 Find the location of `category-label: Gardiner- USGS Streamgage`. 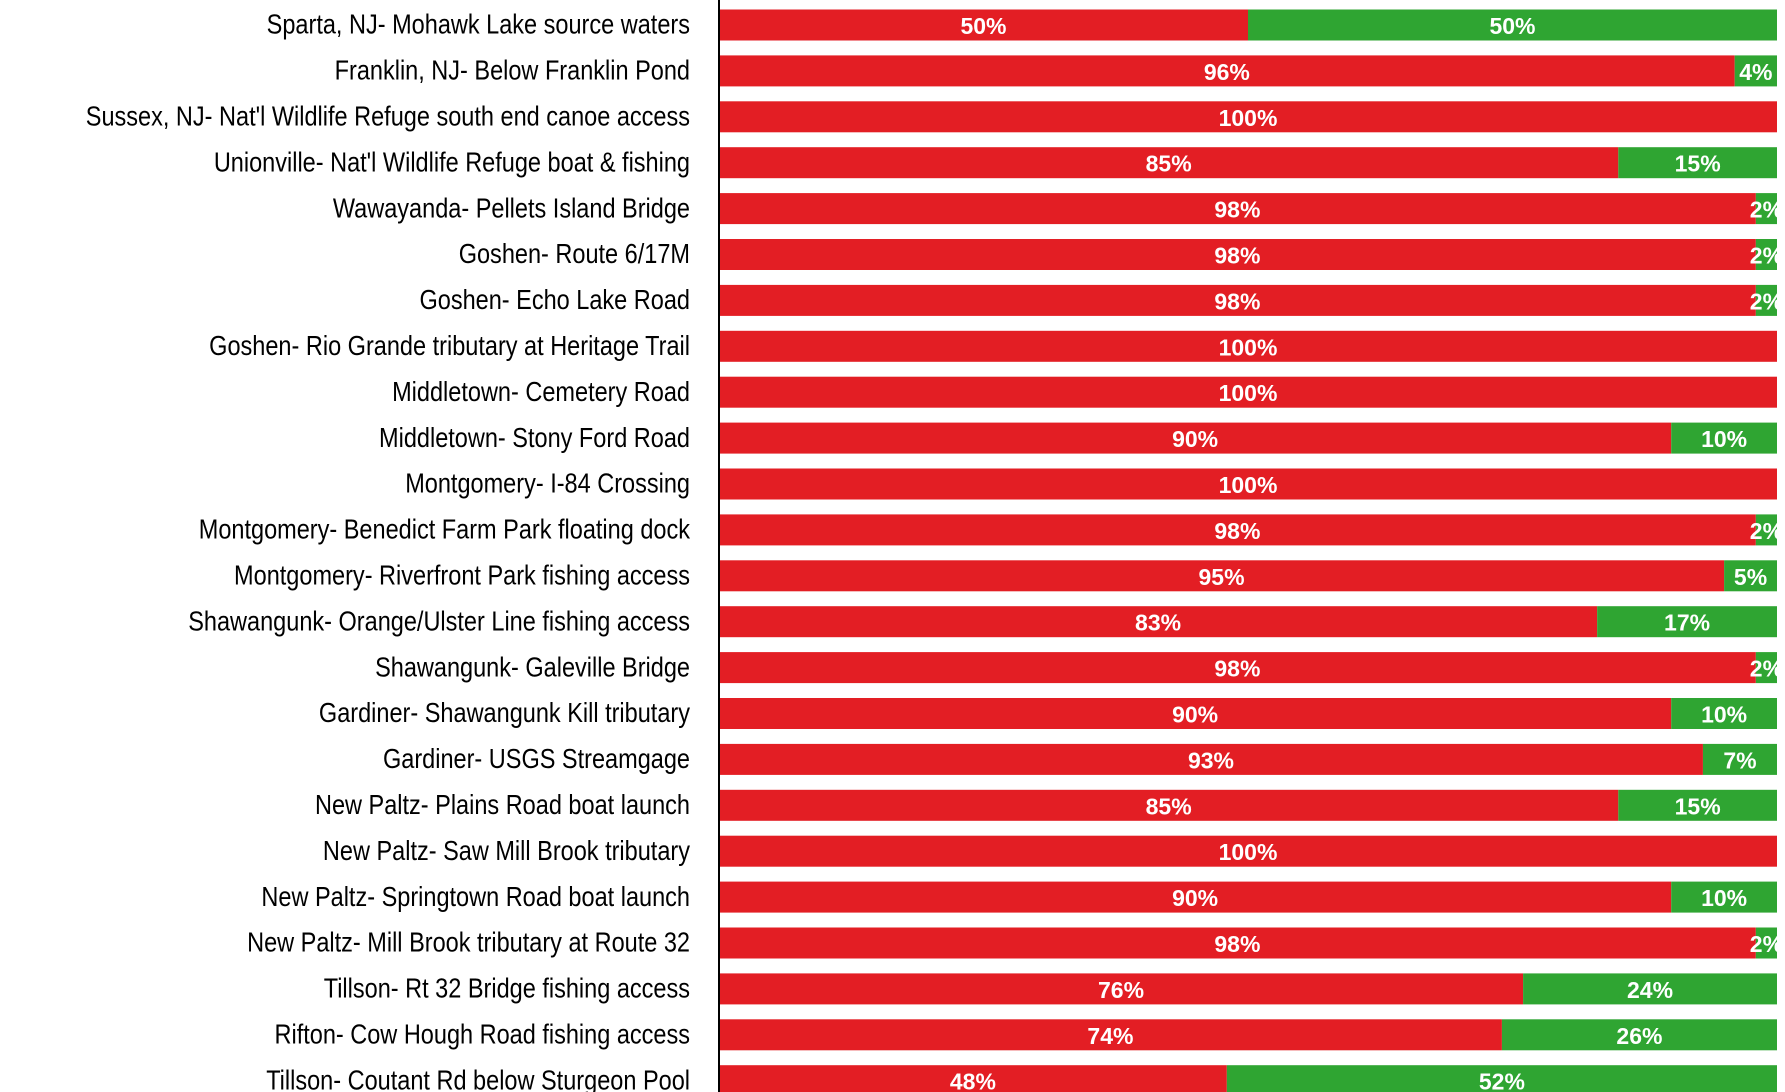

category-label: Gardiner- USGS Streamgage is located at coordinates (536, 759).